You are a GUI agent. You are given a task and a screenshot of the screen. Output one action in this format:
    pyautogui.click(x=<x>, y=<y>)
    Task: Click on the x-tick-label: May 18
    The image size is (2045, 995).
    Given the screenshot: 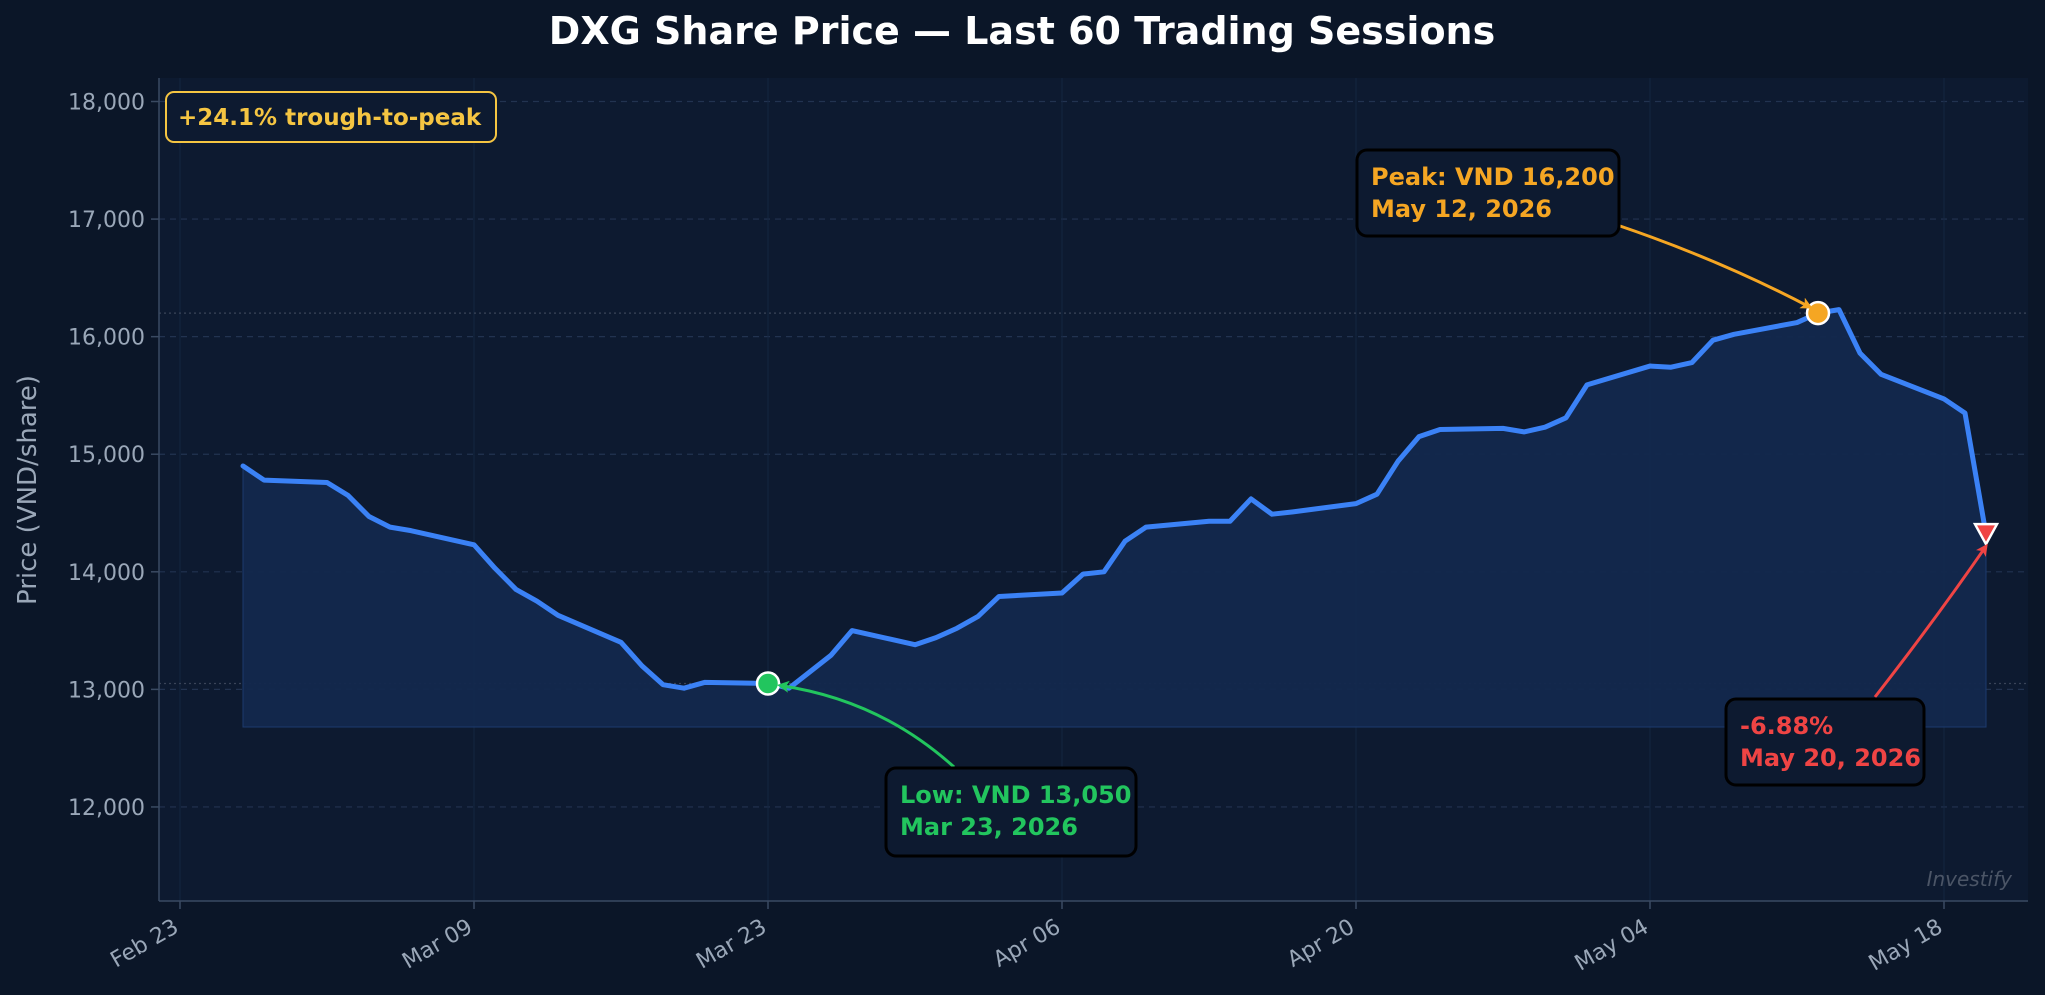 What is the action you would take?
    pyautogui.click(x=1906, y=946)
    